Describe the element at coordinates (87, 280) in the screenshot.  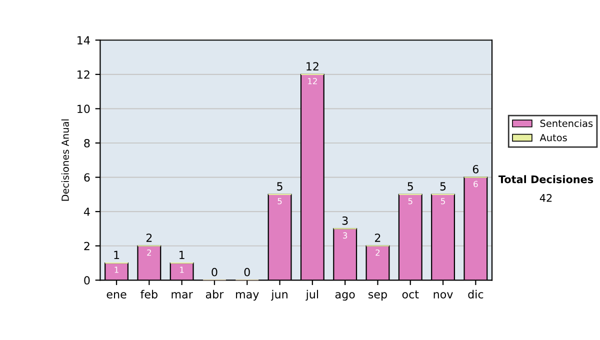
I see `y-tick-label: 0` at that location.